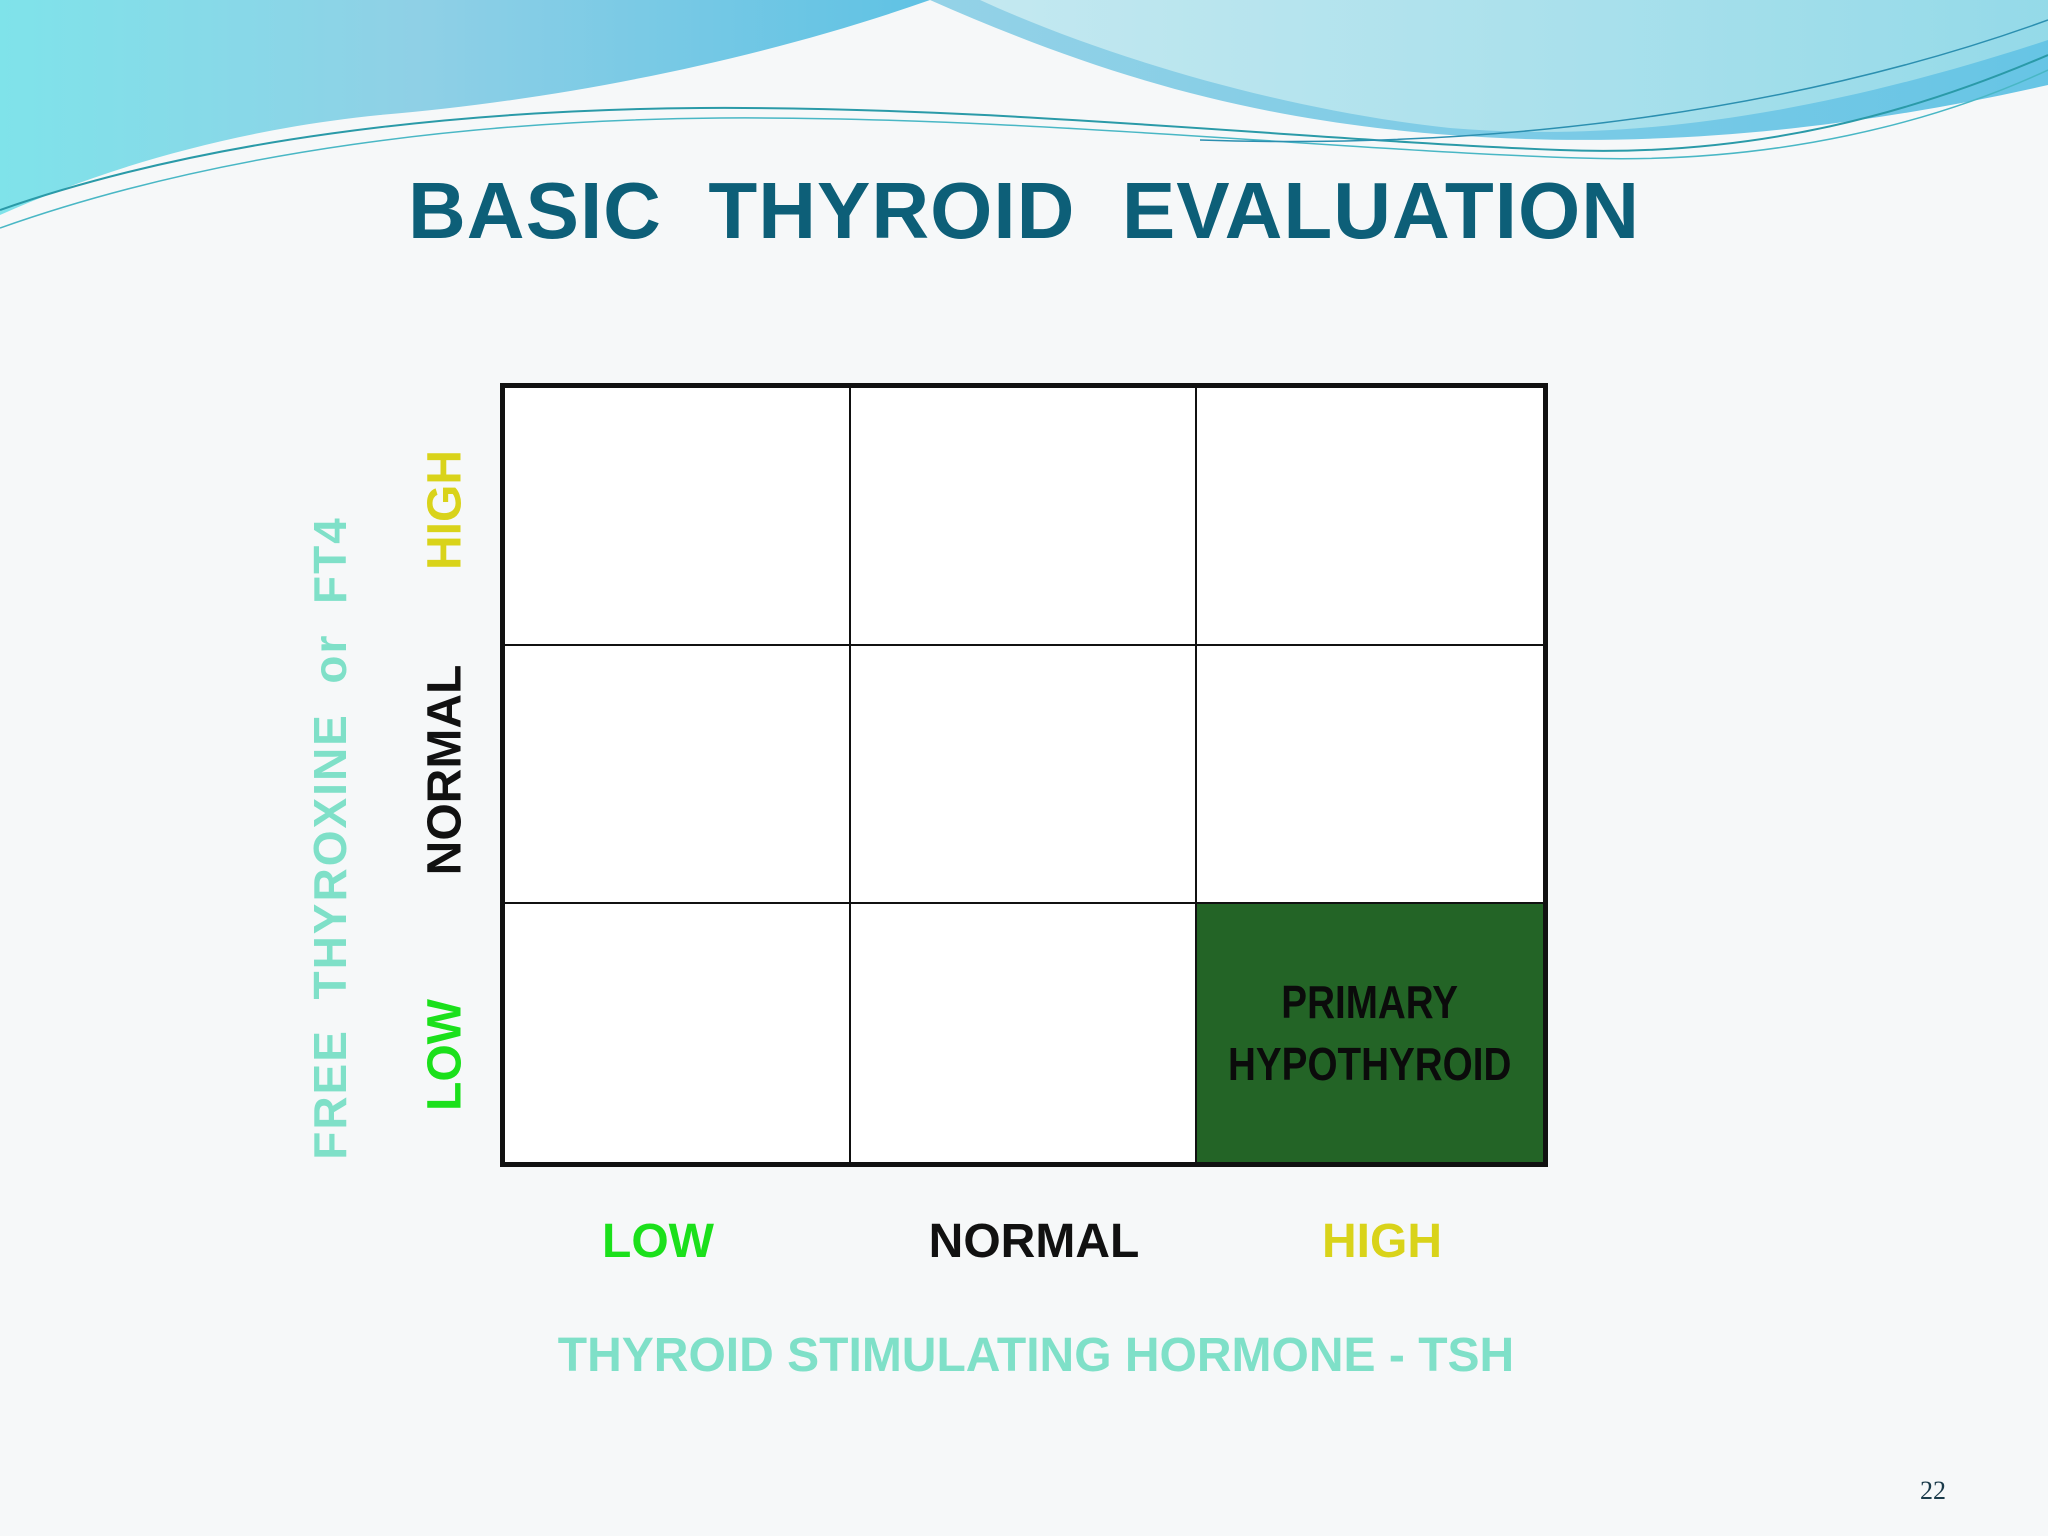  What do you see at coordinates (1024, 114) in the screenshot?
I see `header-wave-decoration` at bounding box center [1024, 114].